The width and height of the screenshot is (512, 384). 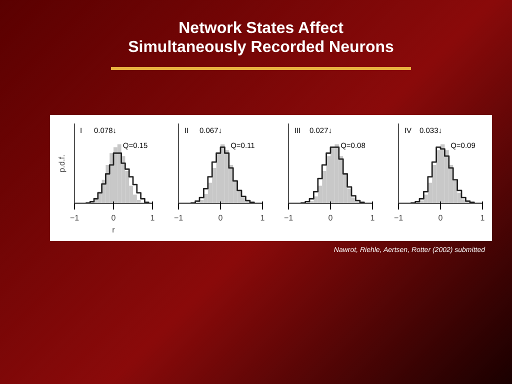 What do you see at coordinates (261, 38) in the screenshot?
I see `text: Network States Affect Simultaneously Recorded Neurons` at bounding box center [261, 38].